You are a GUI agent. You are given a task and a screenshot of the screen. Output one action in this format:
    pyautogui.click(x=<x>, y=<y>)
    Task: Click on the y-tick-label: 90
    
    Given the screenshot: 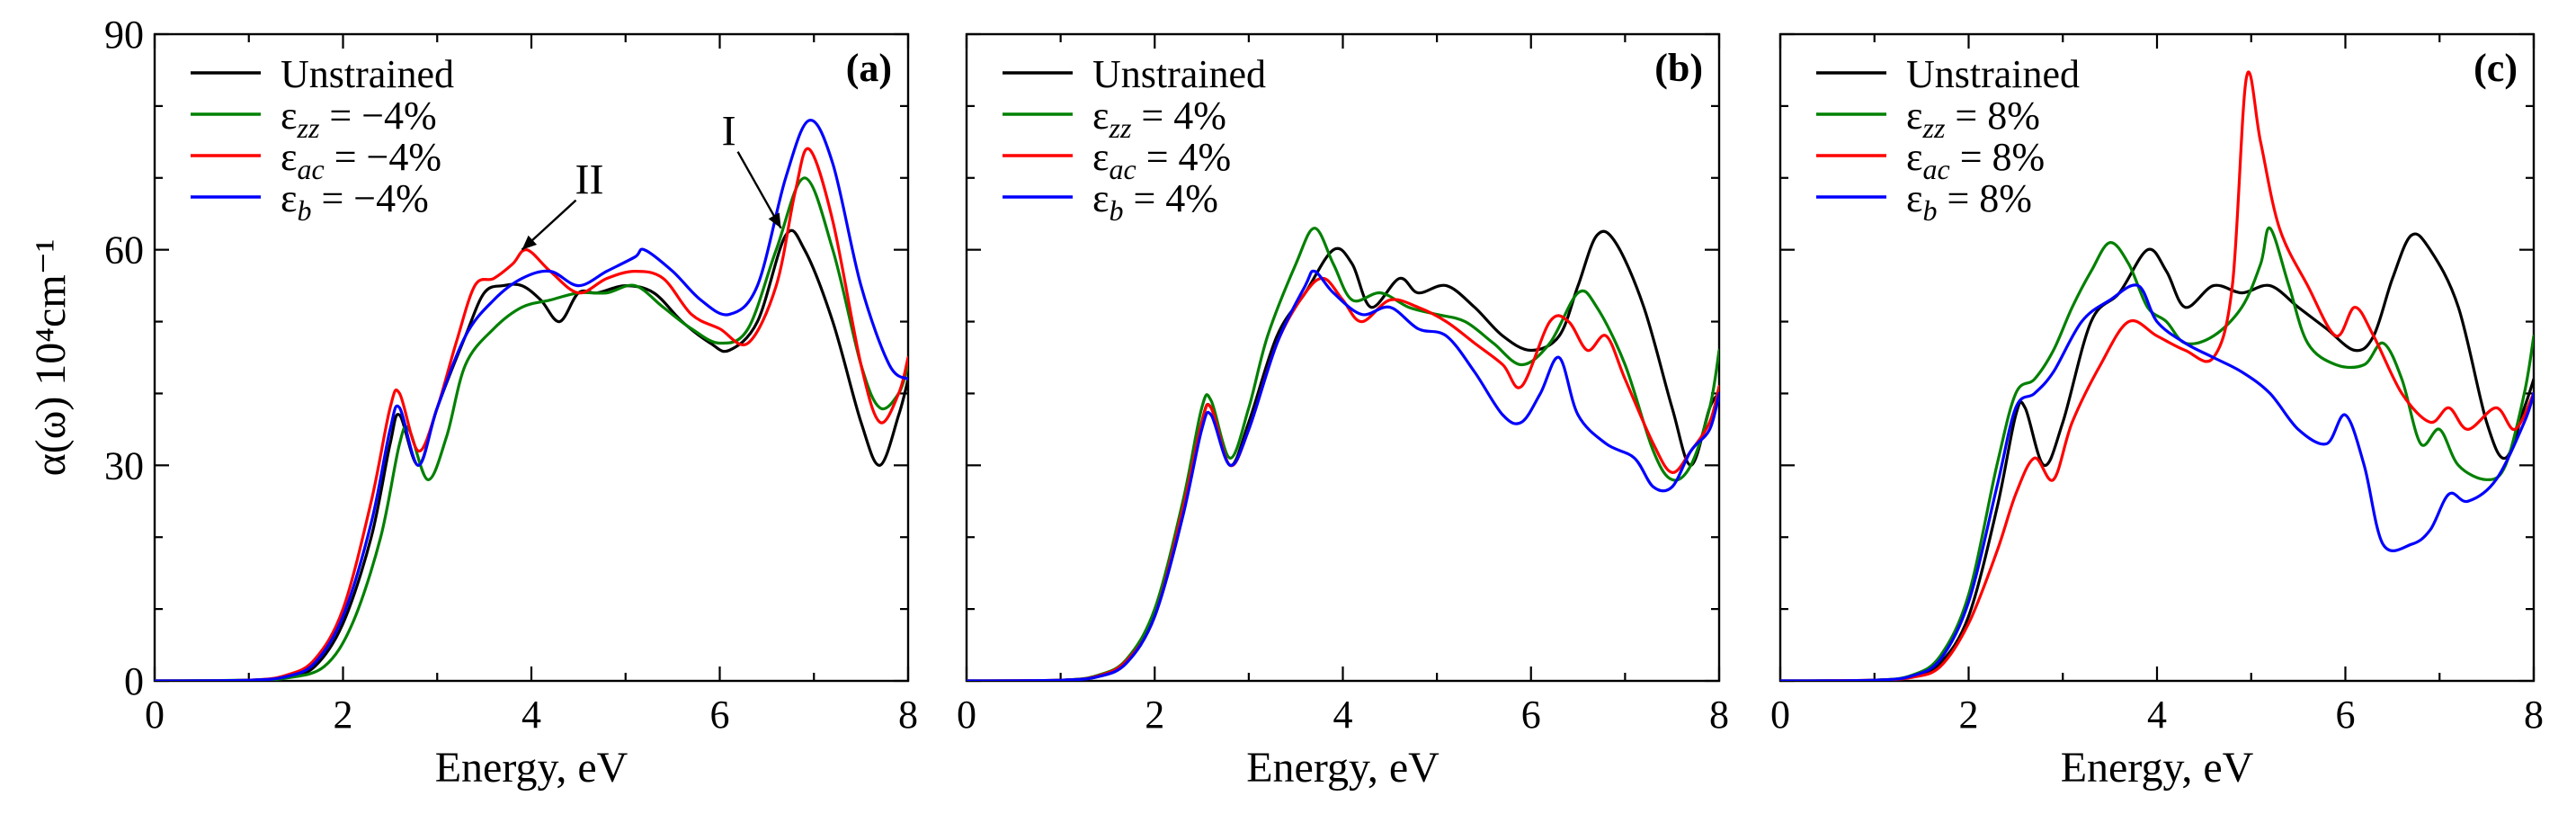 What is the action you would take?
    pyautogui.click(x=124, y=35)
    